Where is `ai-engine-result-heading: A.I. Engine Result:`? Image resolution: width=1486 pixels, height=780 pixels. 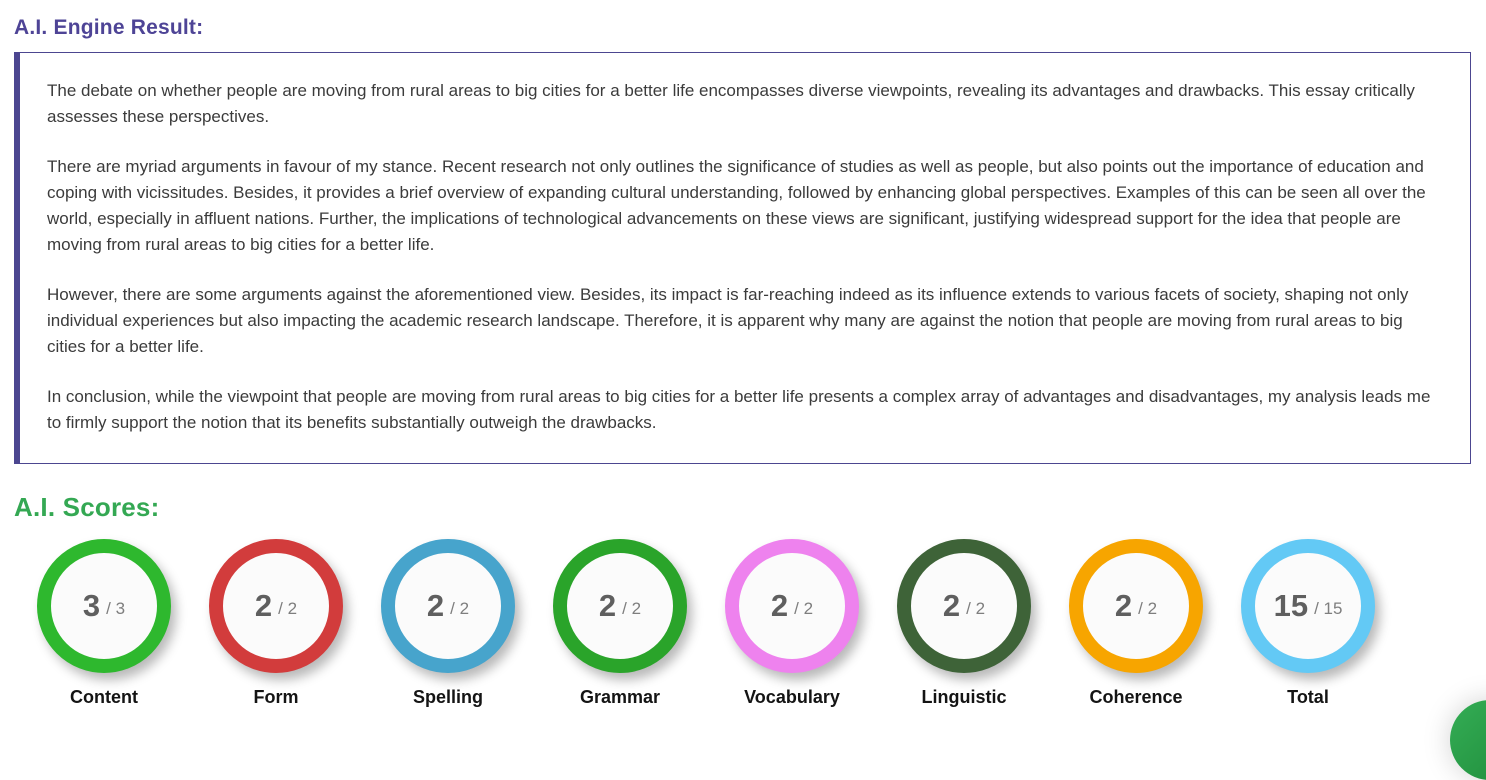
ai-engine-result-heading: A.I. Engine Result: is located at coordinates (109, 27).